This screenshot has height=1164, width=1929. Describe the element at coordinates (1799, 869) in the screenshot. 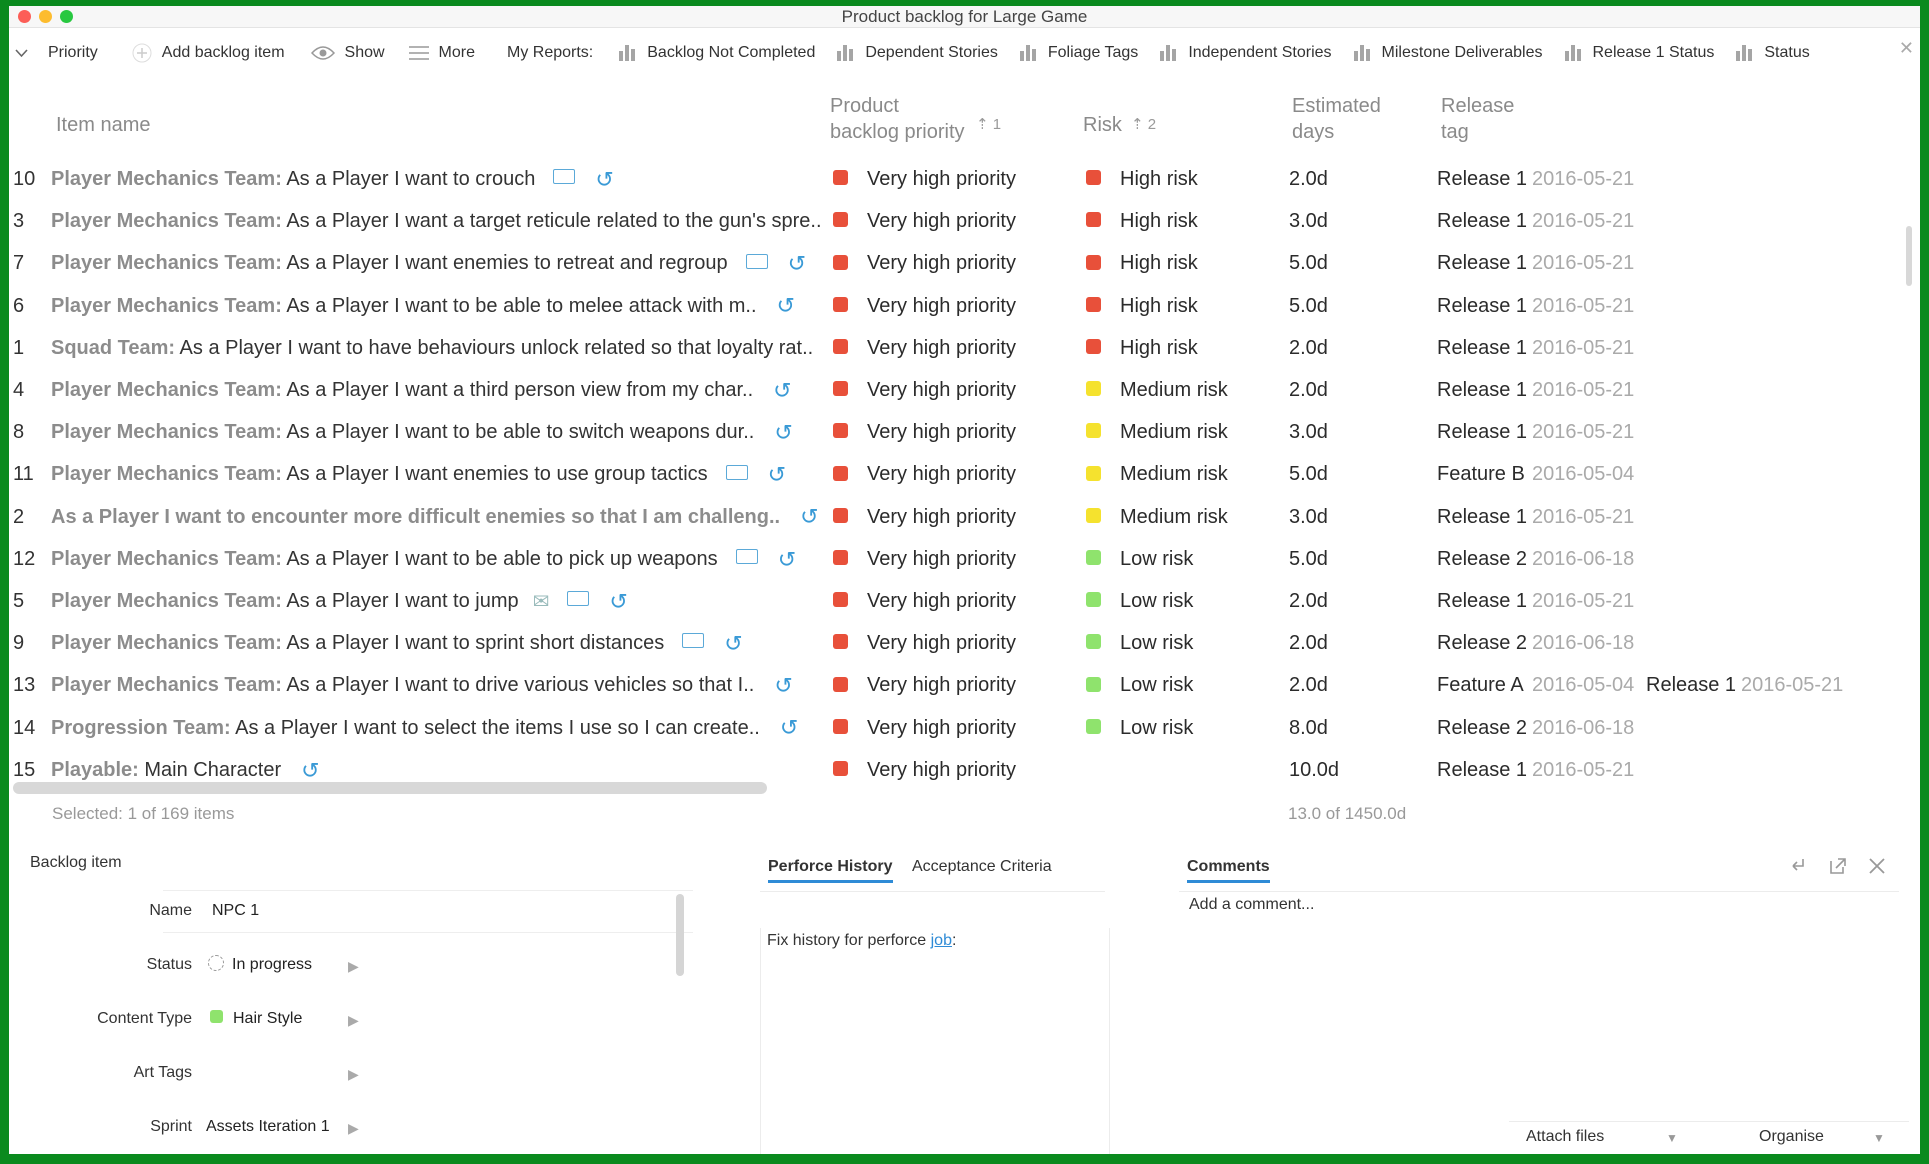

I see `dock-icon` at that location.